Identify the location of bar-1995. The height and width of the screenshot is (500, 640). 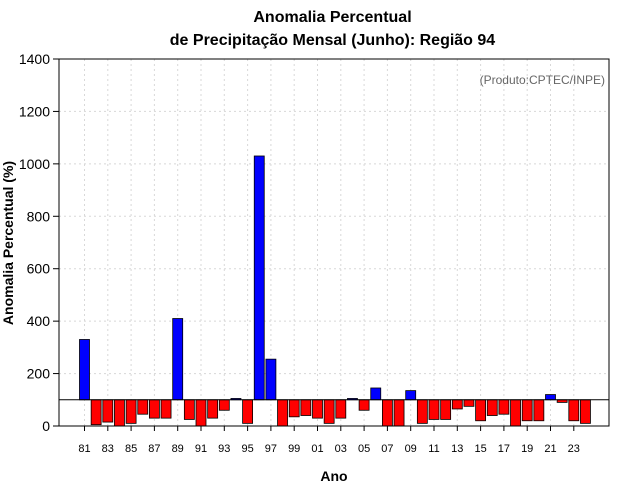
(248, 411).